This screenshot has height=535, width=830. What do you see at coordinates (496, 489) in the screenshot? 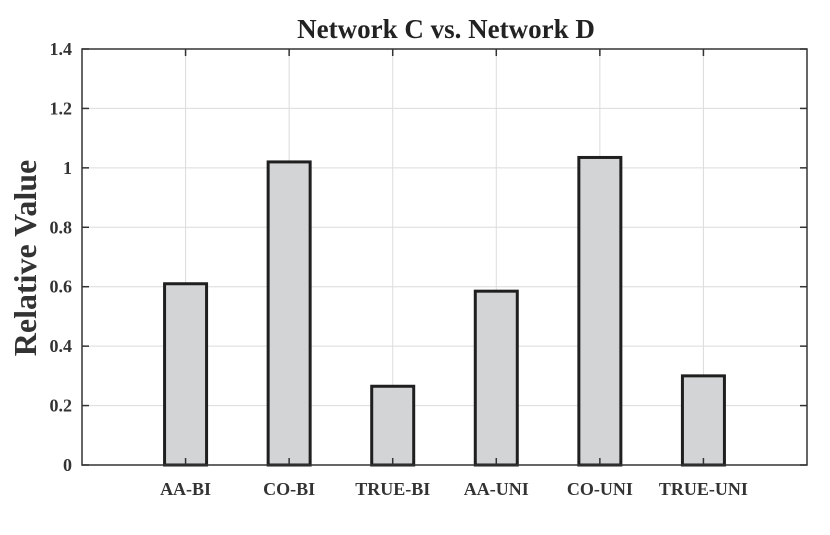
I see `x-tick-label: AA-UNI` at bounding box center [496, 489].